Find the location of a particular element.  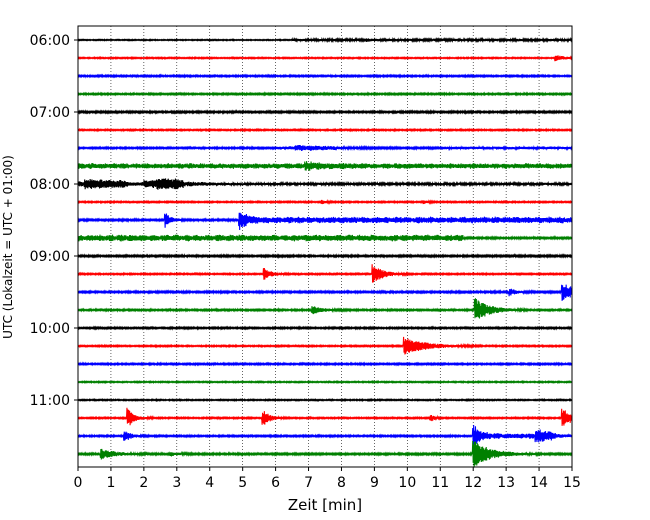

y-axis: 06:00 07:00 08:00 09:00 10:00 11:00 is located at coordinates (54, 221).